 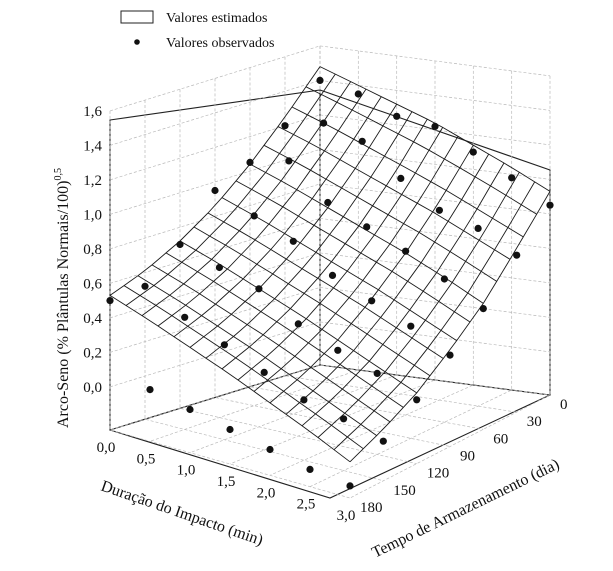 What do you see at coordinates (63, 304) in the screenshot?
I see `z-axis-title-main: Arco-Seno (% Plântulas Normais/100)` at bounding box center [63, 304].